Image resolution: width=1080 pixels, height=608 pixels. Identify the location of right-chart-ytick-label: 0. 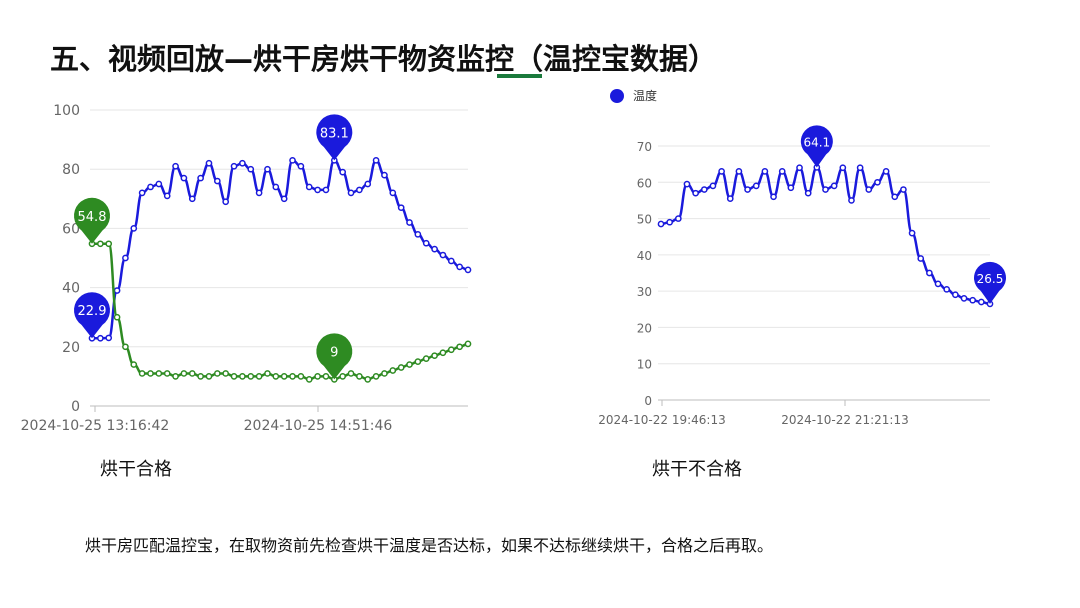
(648, 401).